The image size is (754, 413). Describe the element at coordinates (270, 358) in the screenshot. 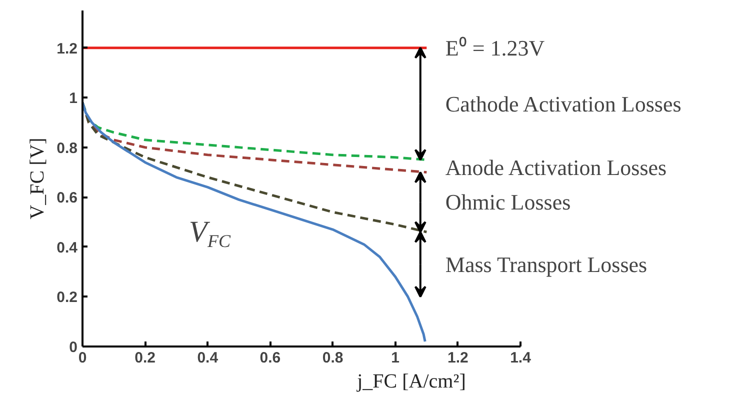

I see `x-tick-label: 0.6` at that location.